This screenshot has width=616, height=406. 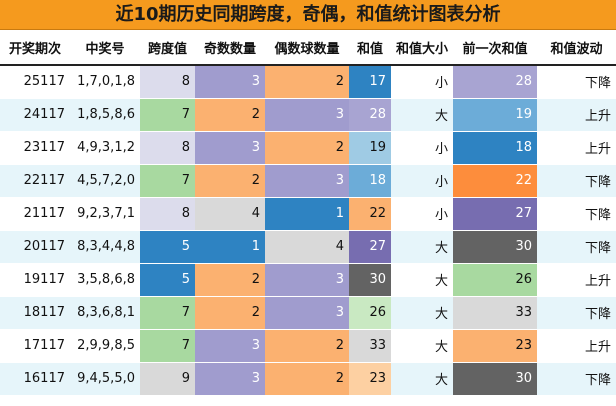 I want to click on table-row: 18117 8,3,6,8,1 7 2 3 26 大 33 下降, so click(x=308, y=313).